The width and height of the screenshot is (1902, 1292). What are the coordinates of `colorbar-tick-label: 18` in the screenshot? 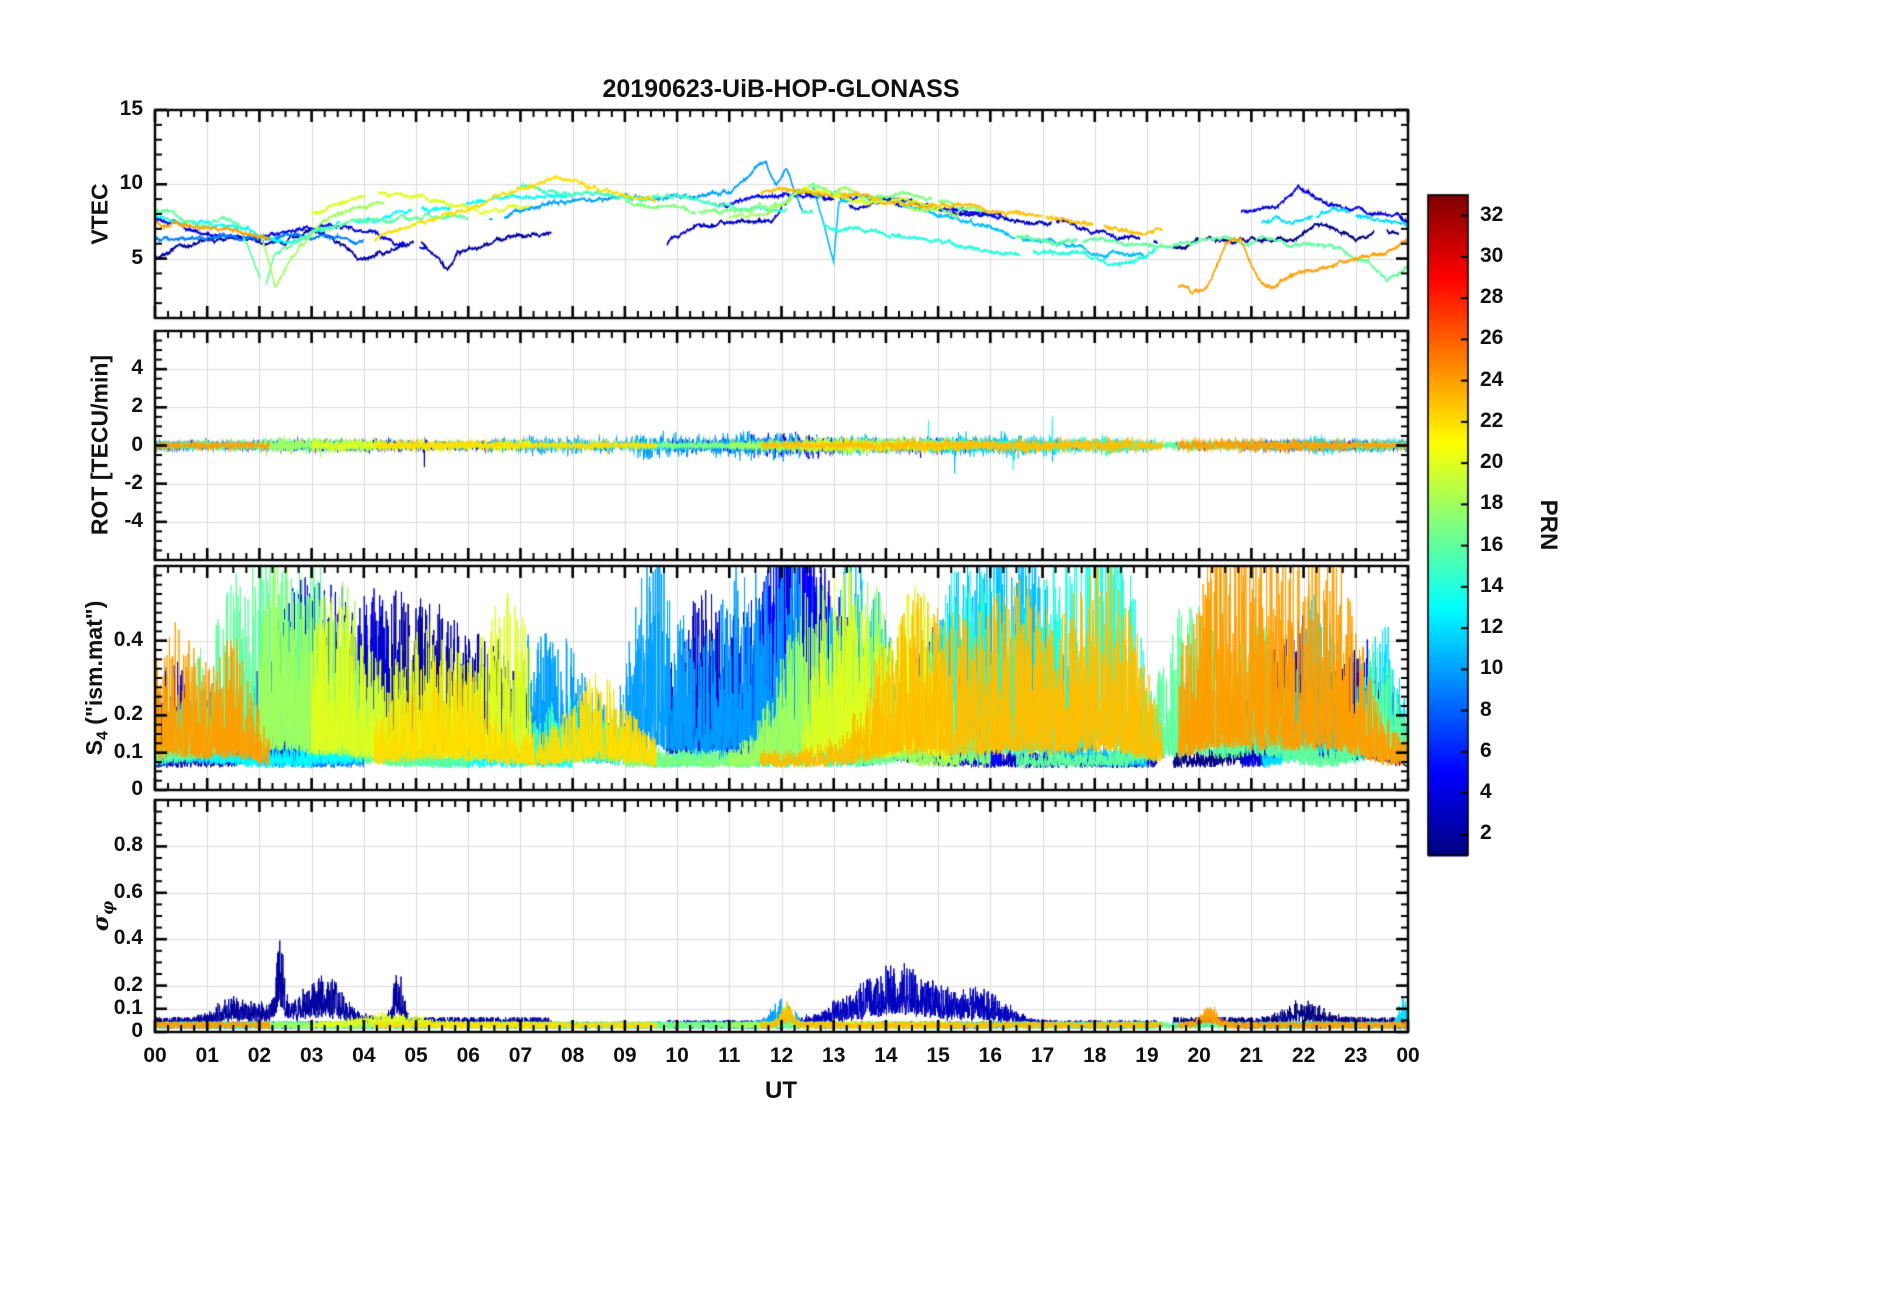 It's located at (1492, 503).